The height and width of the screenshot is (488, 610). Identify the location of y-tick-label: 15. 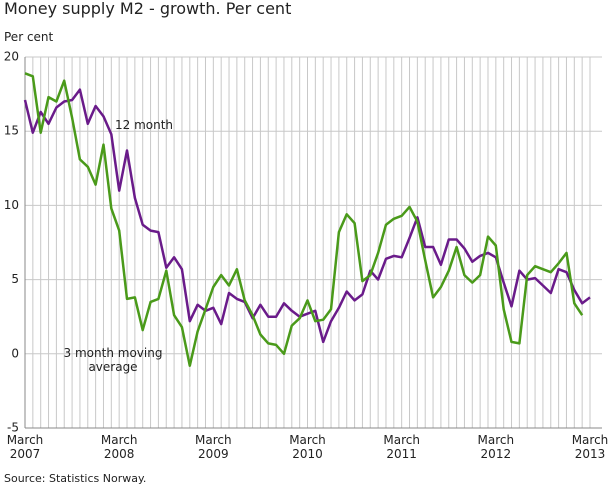
(11, 131).